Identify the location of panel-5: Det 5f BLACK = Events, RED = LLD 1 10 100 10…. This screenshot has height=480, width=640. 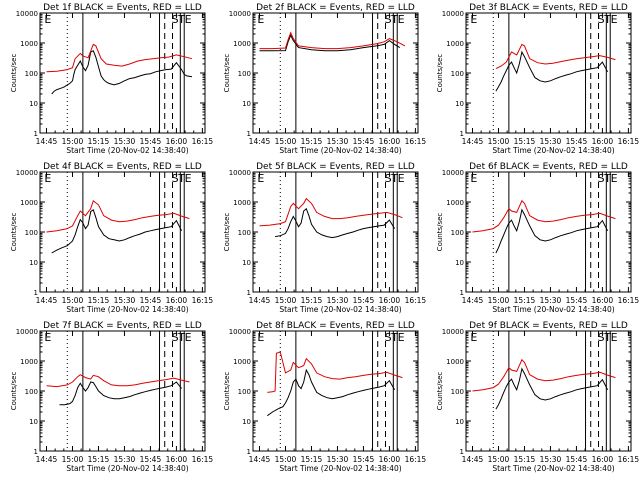
(324, 238).